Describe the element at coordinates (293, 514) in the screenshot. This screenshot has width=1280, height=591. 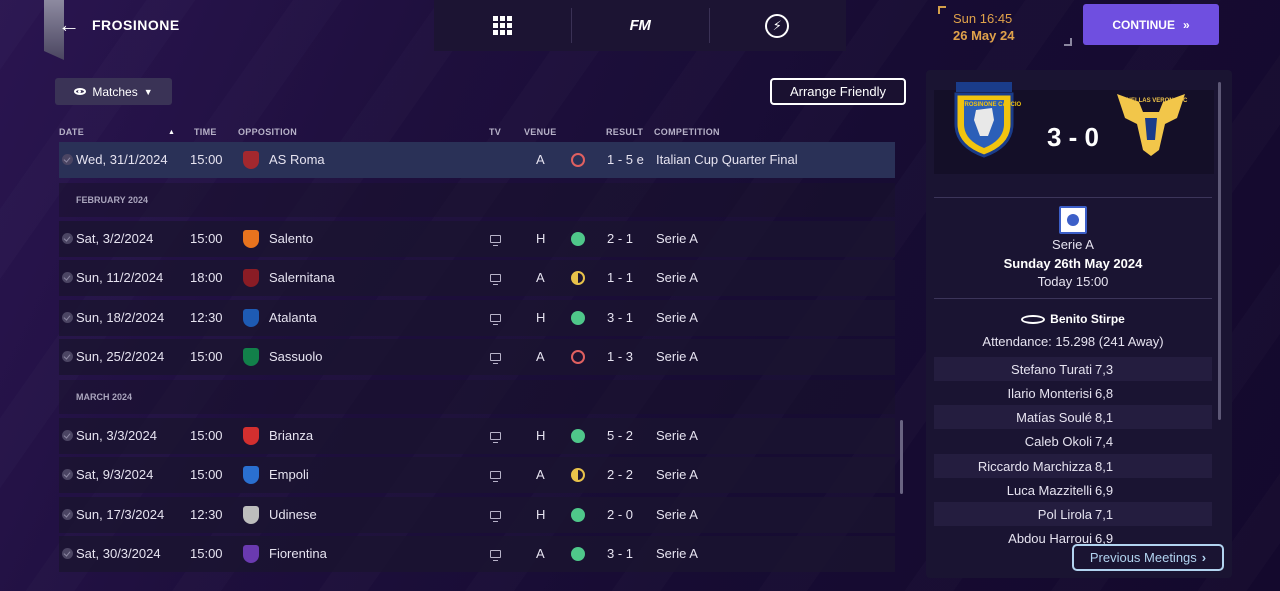
I see `row-opponent: Udinese` at that location.